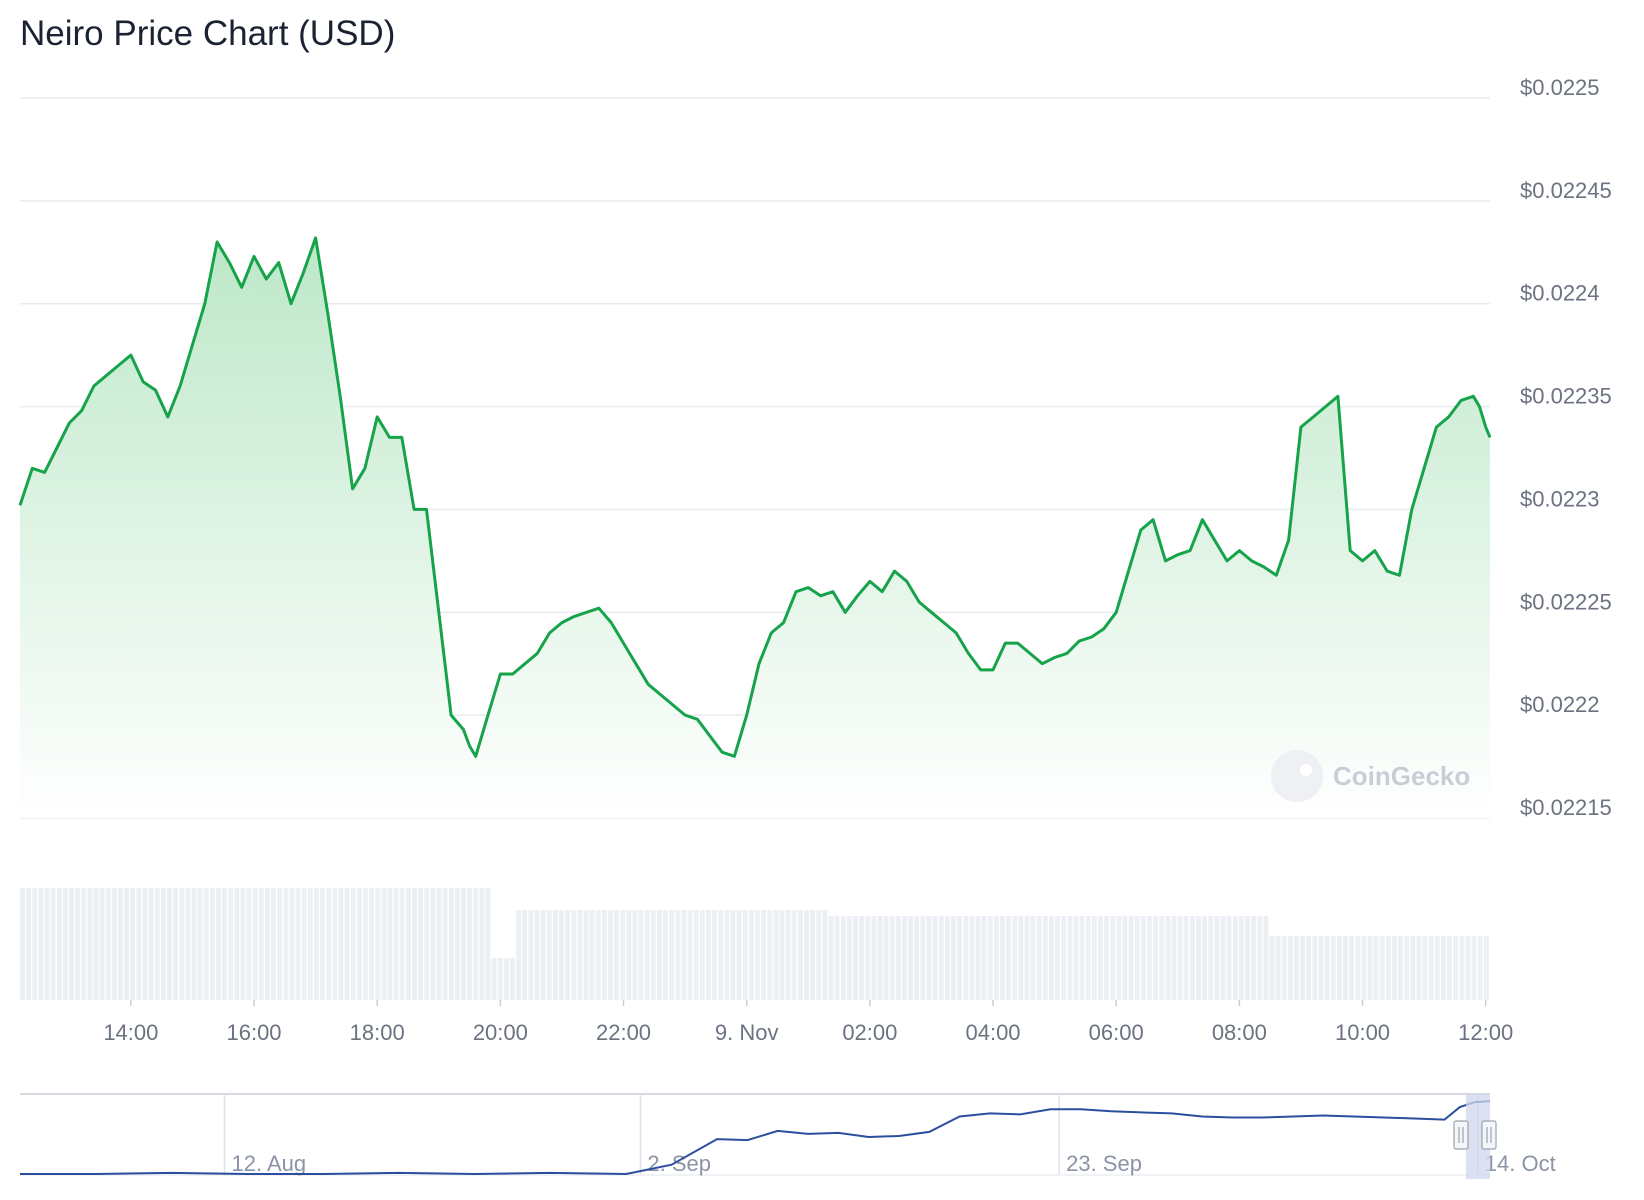 This screenshot has height=1200, width=1644. Describe the element at coordinates (377, 1032) in the screenshot. I see `x-tick-label: 18:00` at that location.